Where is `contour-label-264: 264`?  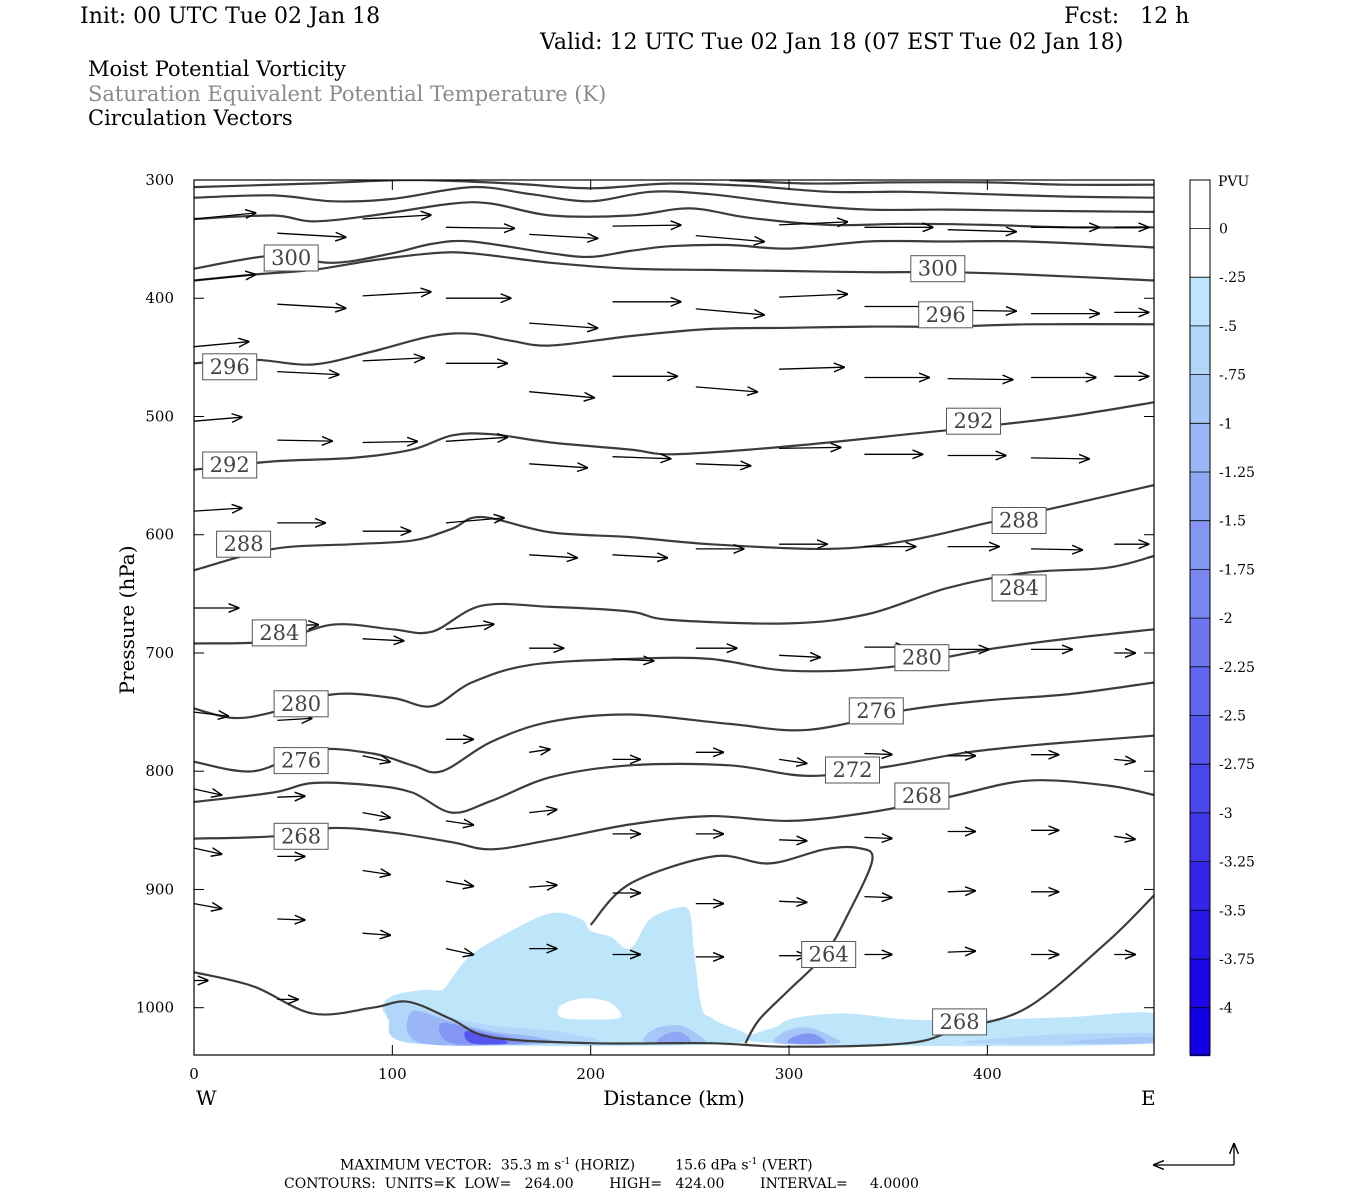
contour-label-264: 264 is located at coordinates (829, 954).